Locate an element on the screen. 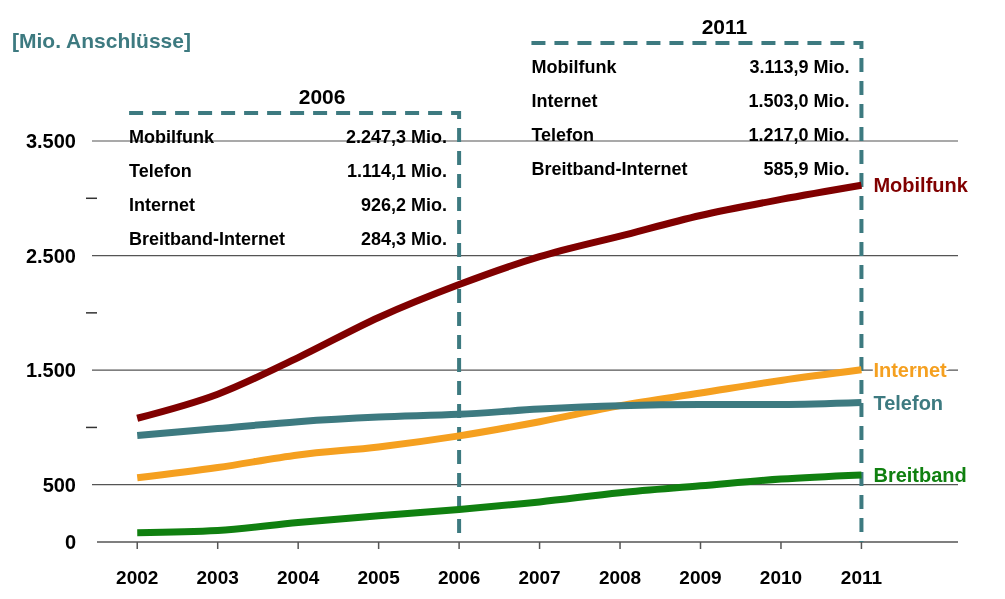 This screenshot has width=1005, height=599. text: Breitband-Internet 284,3 Mio. is located at coordinates (288, 239).